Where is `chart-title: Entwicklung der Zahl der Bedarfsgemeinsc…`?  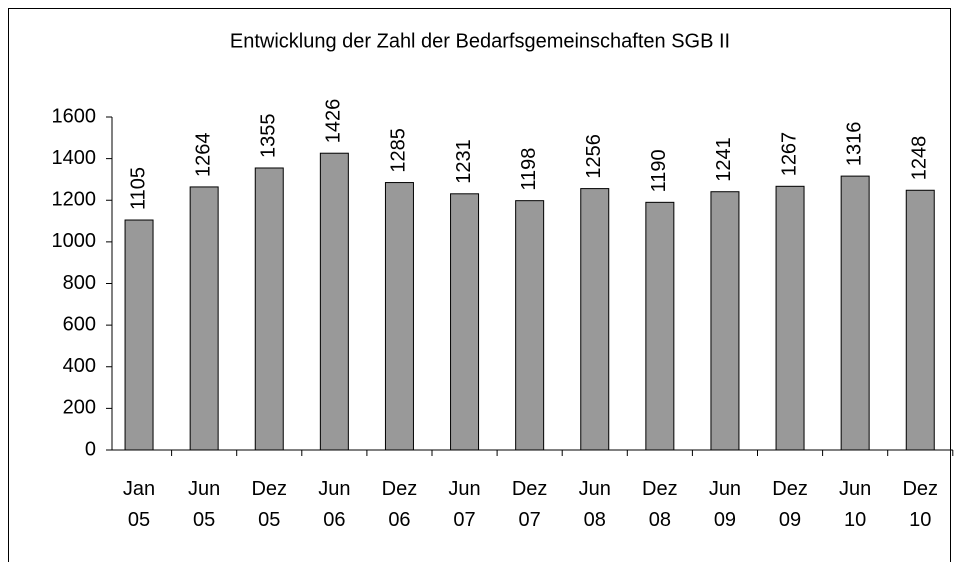 chart-title: Entwicklung der Zahl der Bedarfsgemeinsc… is located at coordinates (480, 41).